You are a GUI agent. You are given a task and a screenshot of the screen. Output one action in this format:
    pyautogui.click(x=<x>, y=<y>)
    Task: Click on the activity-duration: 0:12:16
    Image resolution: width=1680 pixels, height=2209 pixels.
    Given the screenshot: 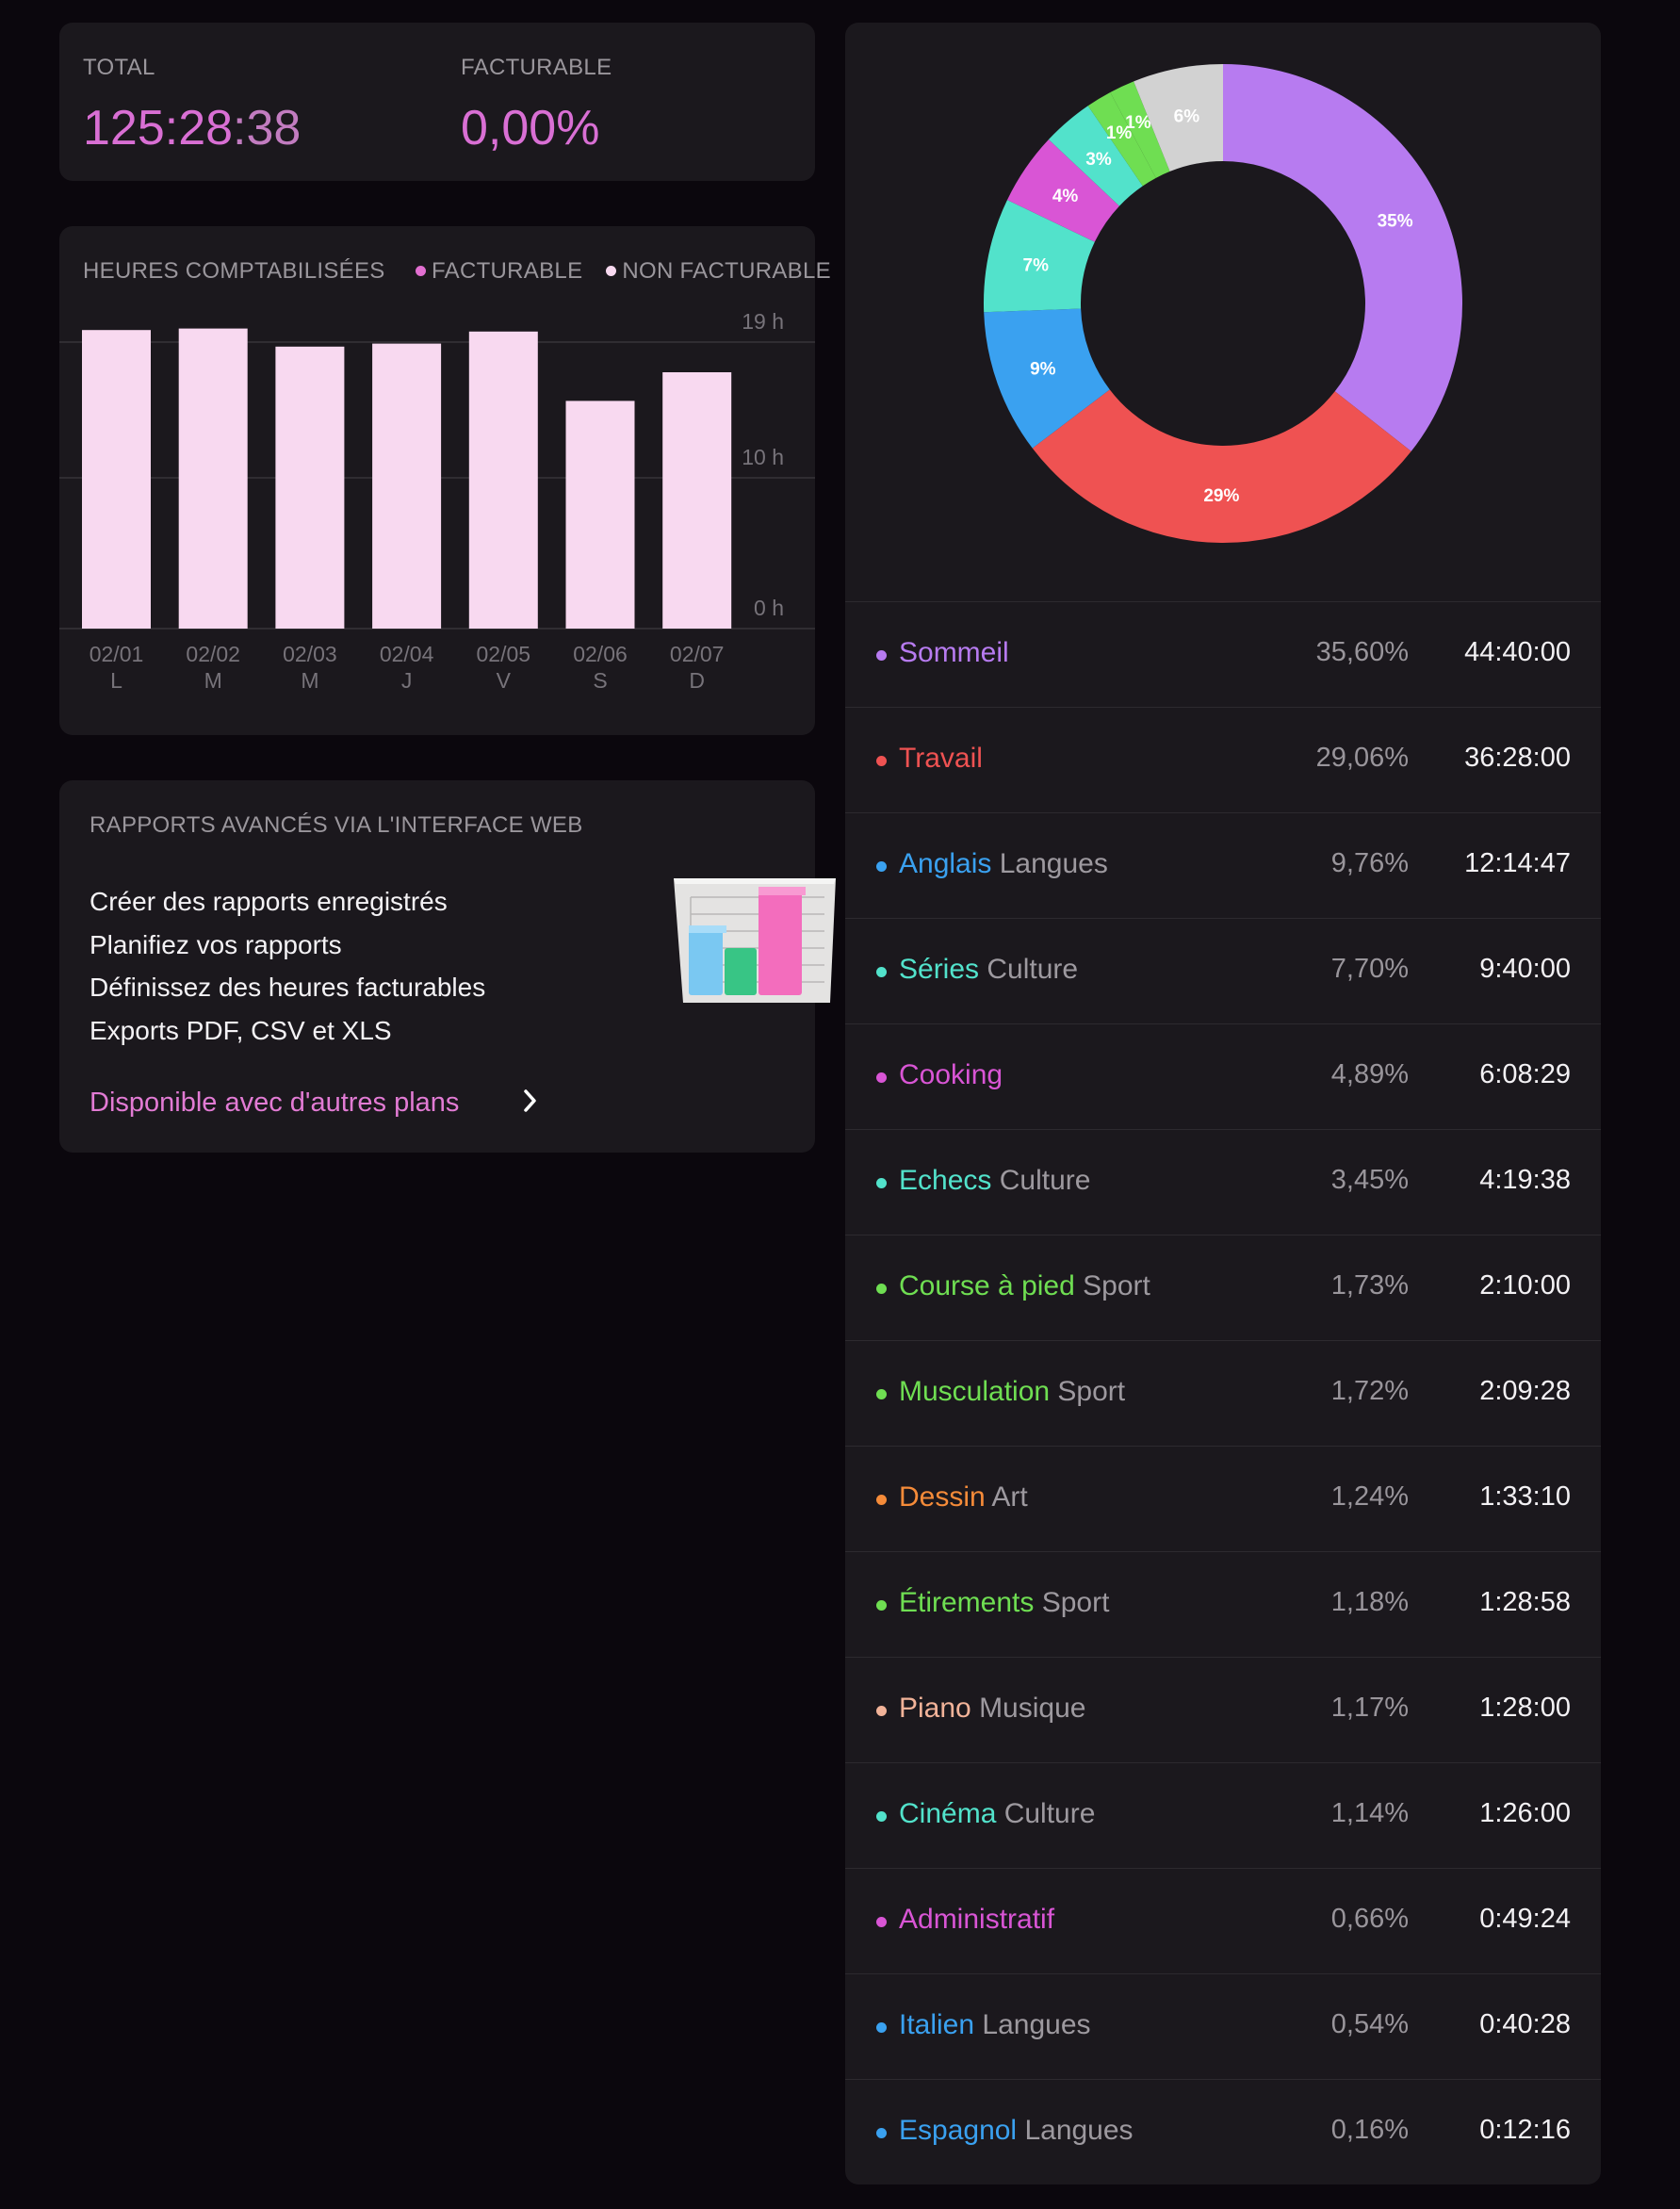 What is the action you would take?
    pyautogui.click(x=1525, y=2130)
    